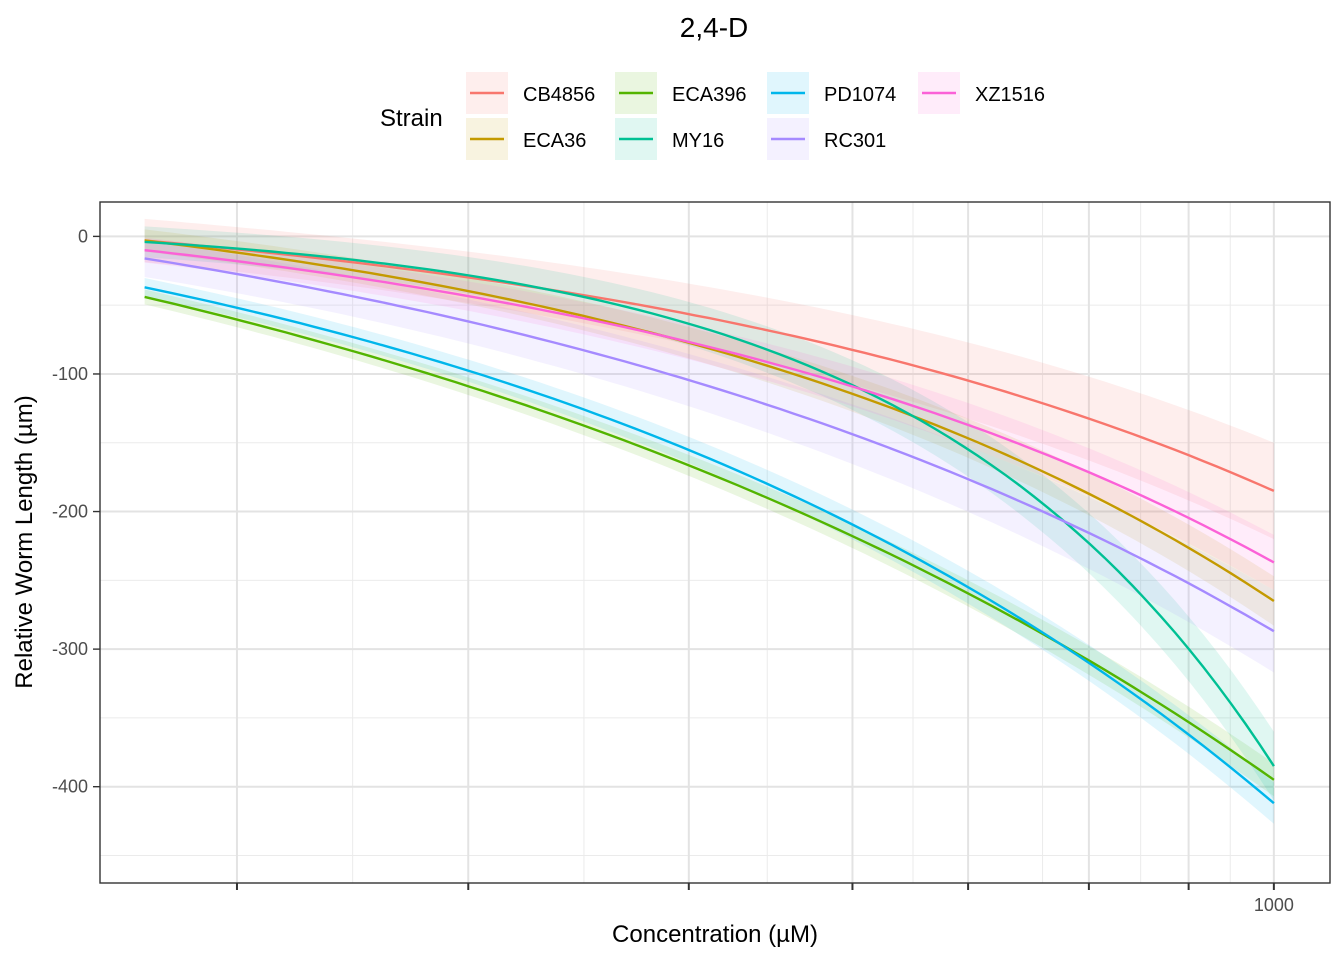  I want to click on chart-title: 2,4-D, so click(714, 27).